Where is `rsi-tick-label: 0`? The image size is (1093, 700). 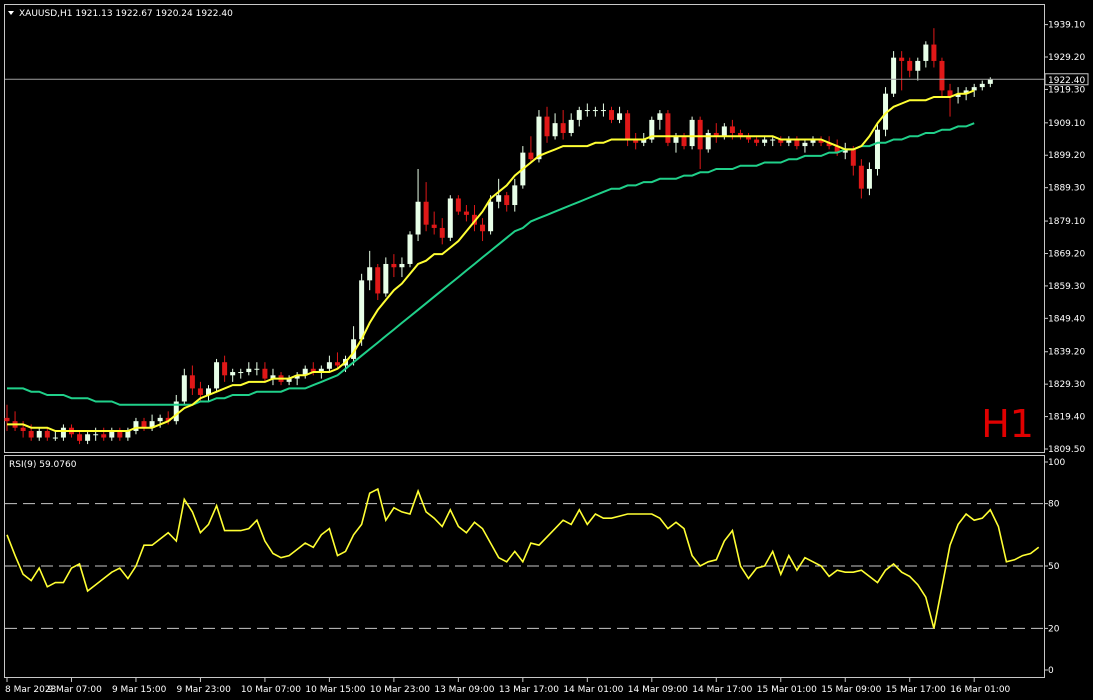 rsi-tick-label: 0 is located at coordinates (1051, 671).